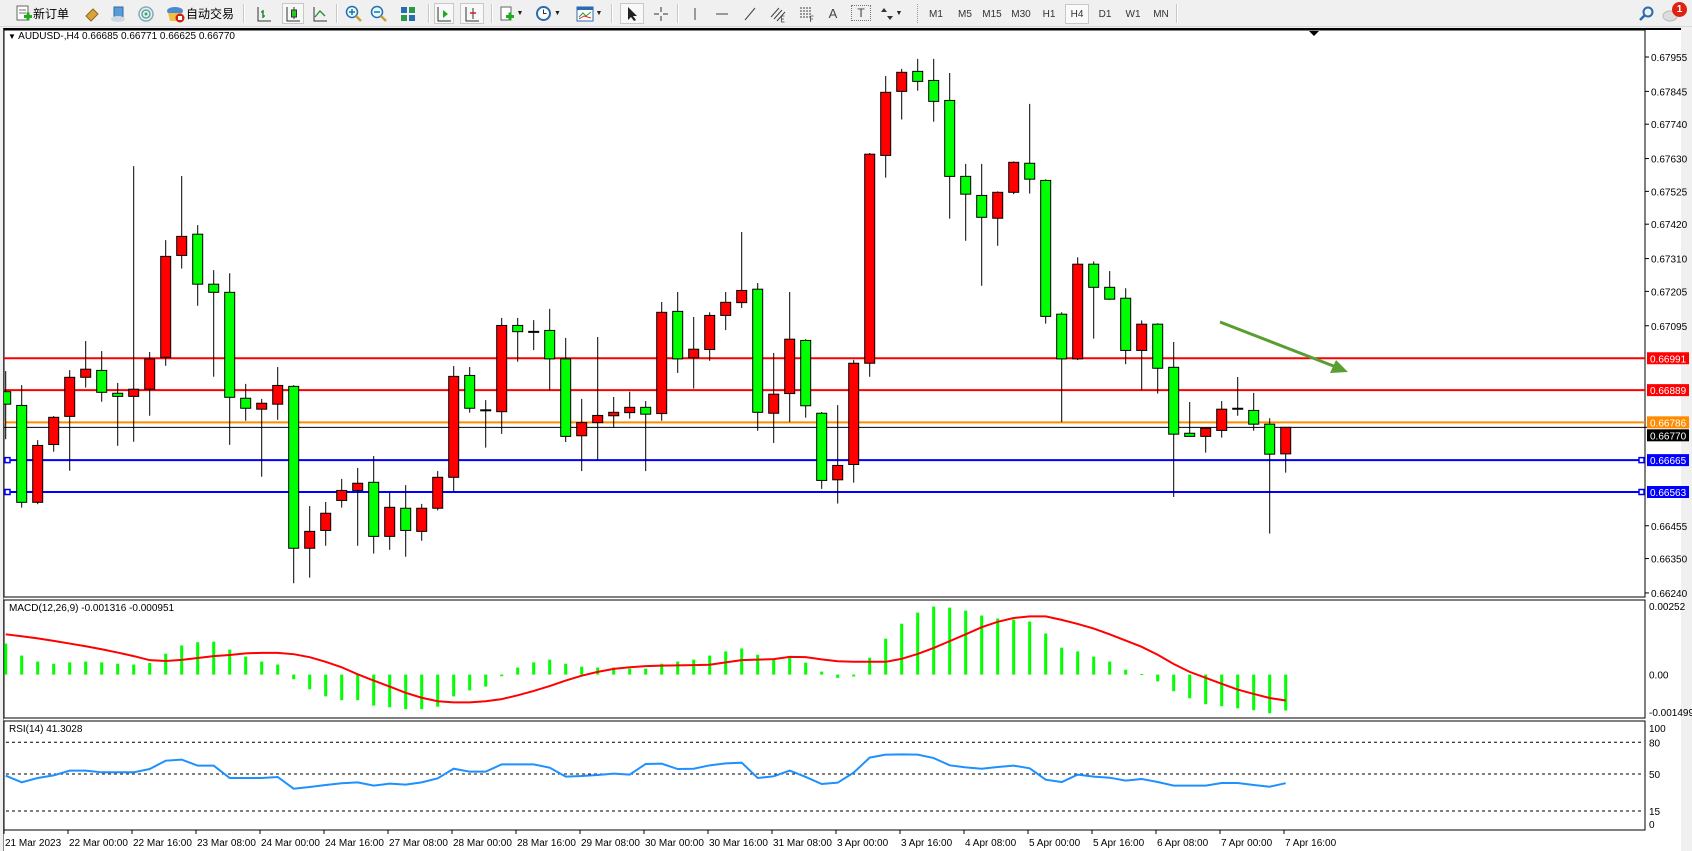 The image size is (1692, 851). I want to click on macd-axis-label: 0.00252, so click(1667, 607).